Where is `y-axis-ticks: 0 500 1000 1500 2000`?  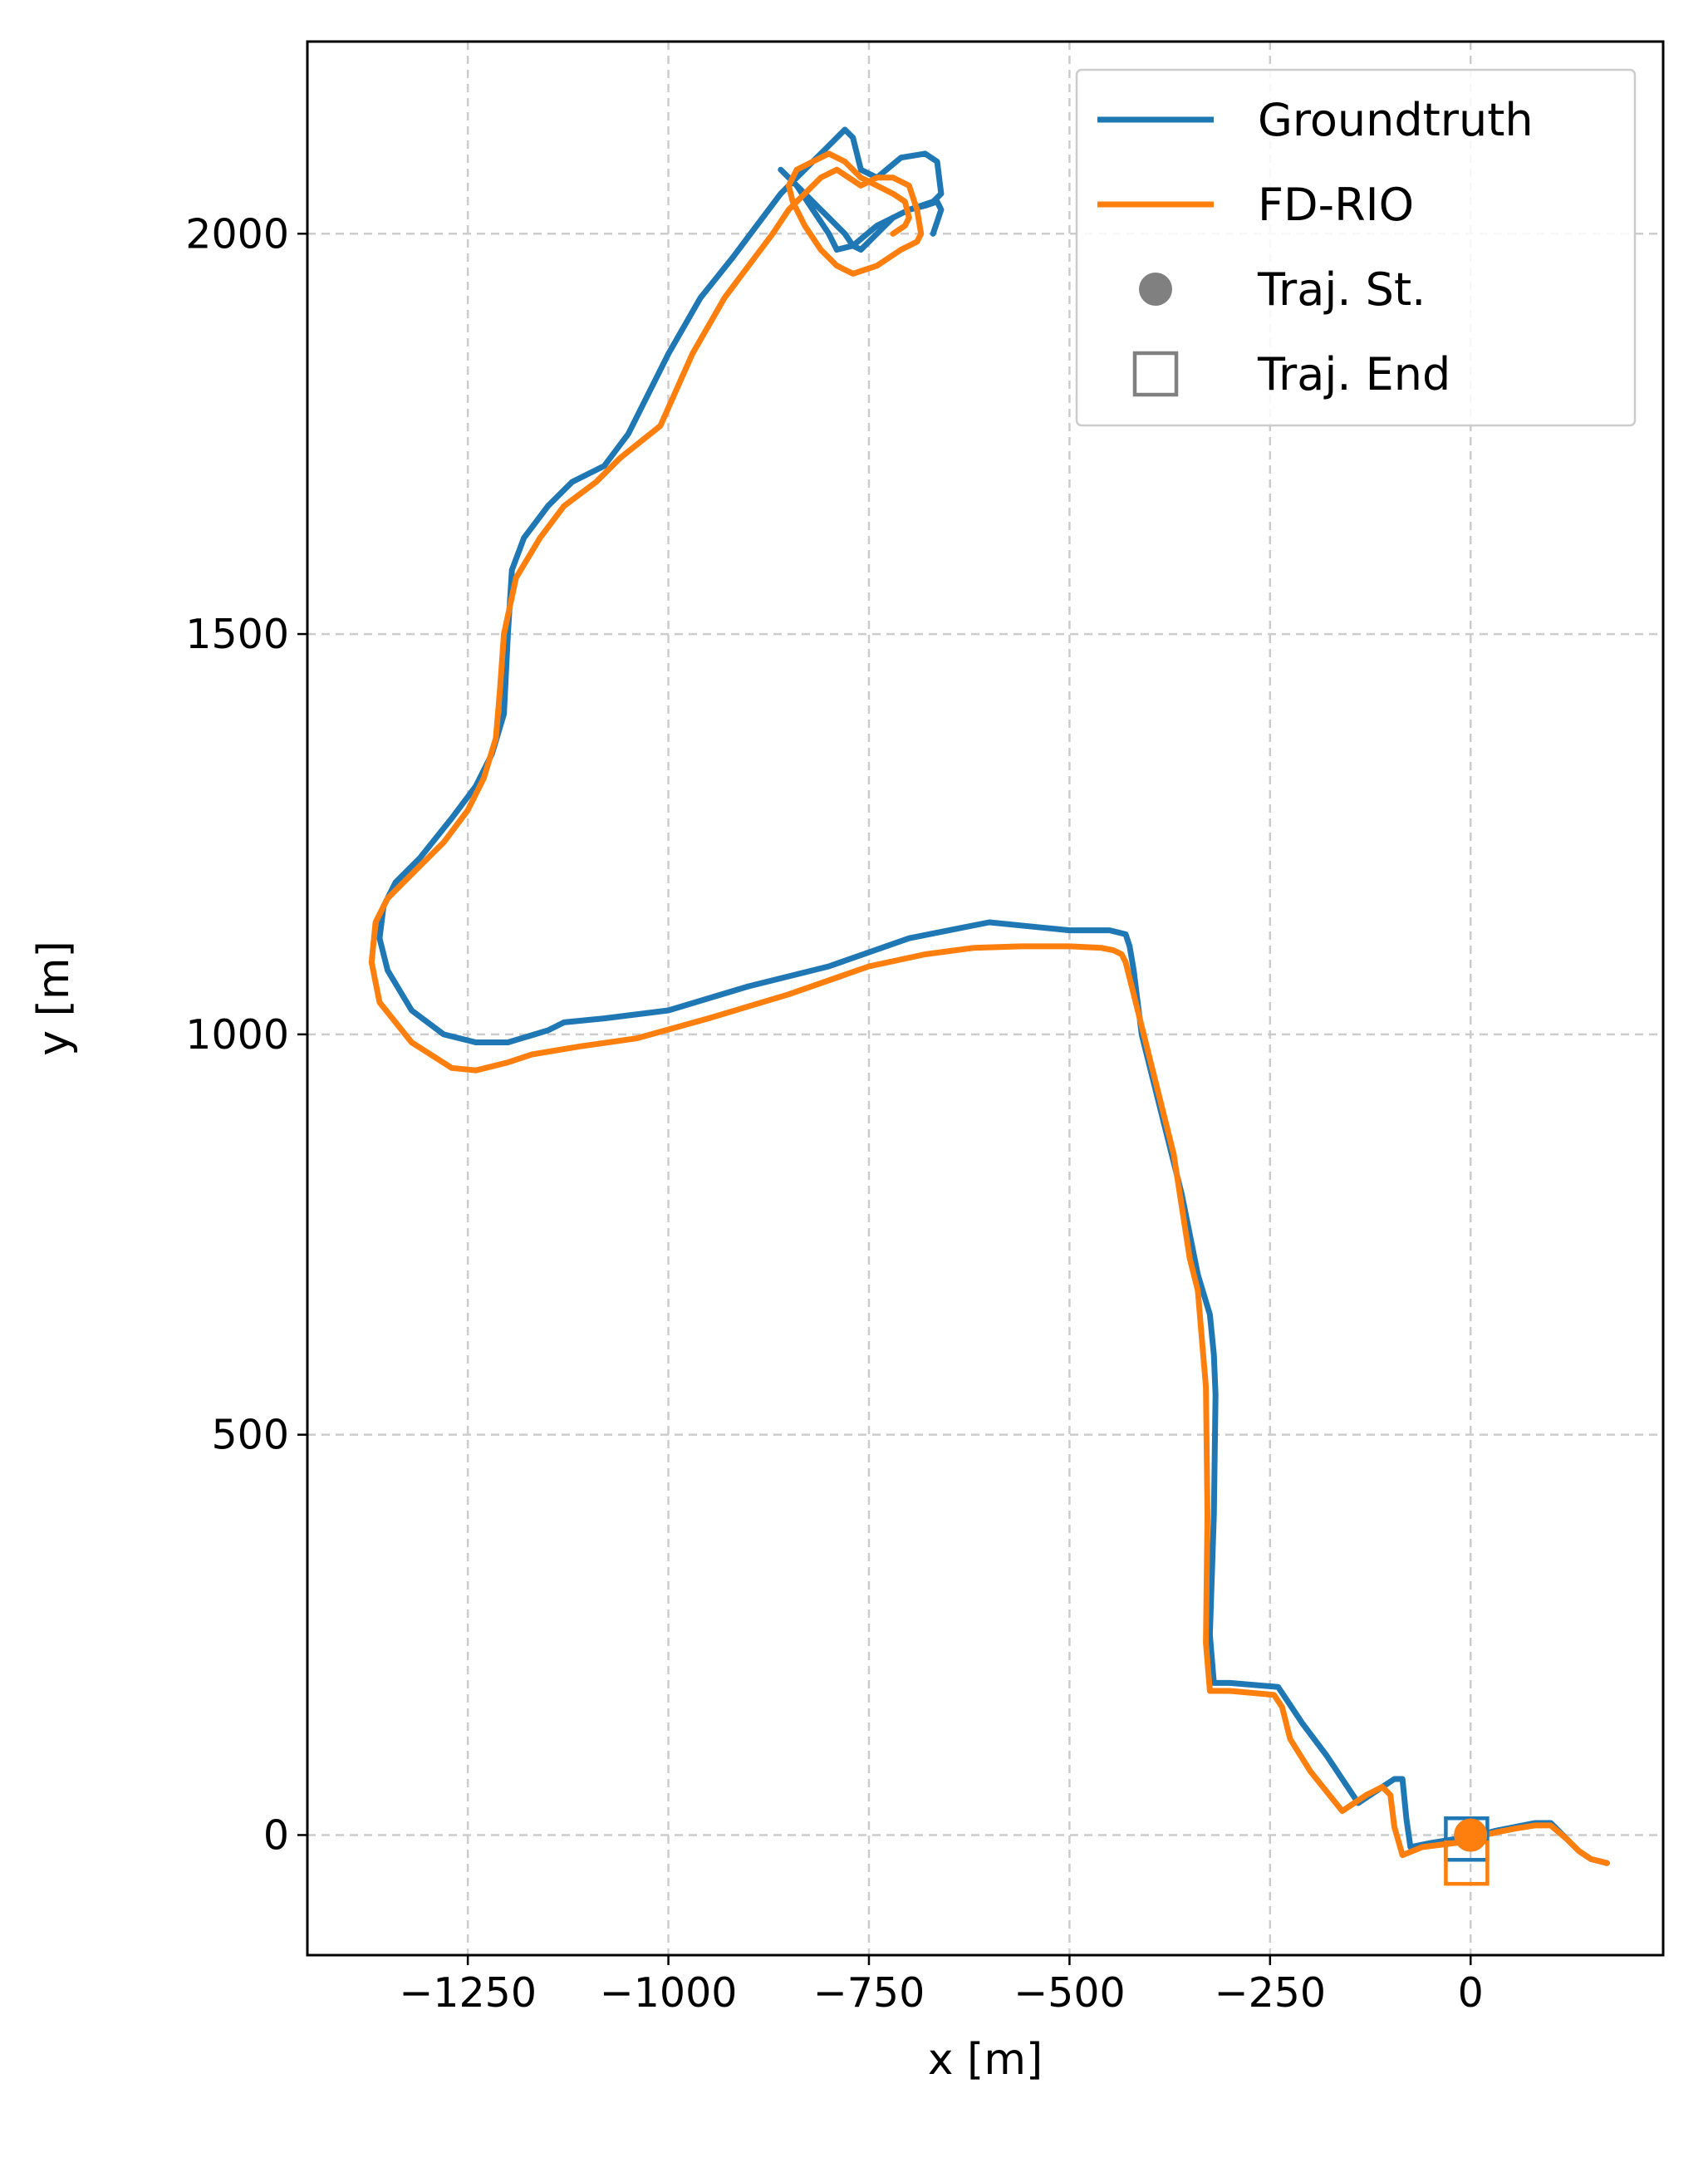 y-axis-ticks: 0 500 1000 1500 2000 is located at coordinates (246, 1034).